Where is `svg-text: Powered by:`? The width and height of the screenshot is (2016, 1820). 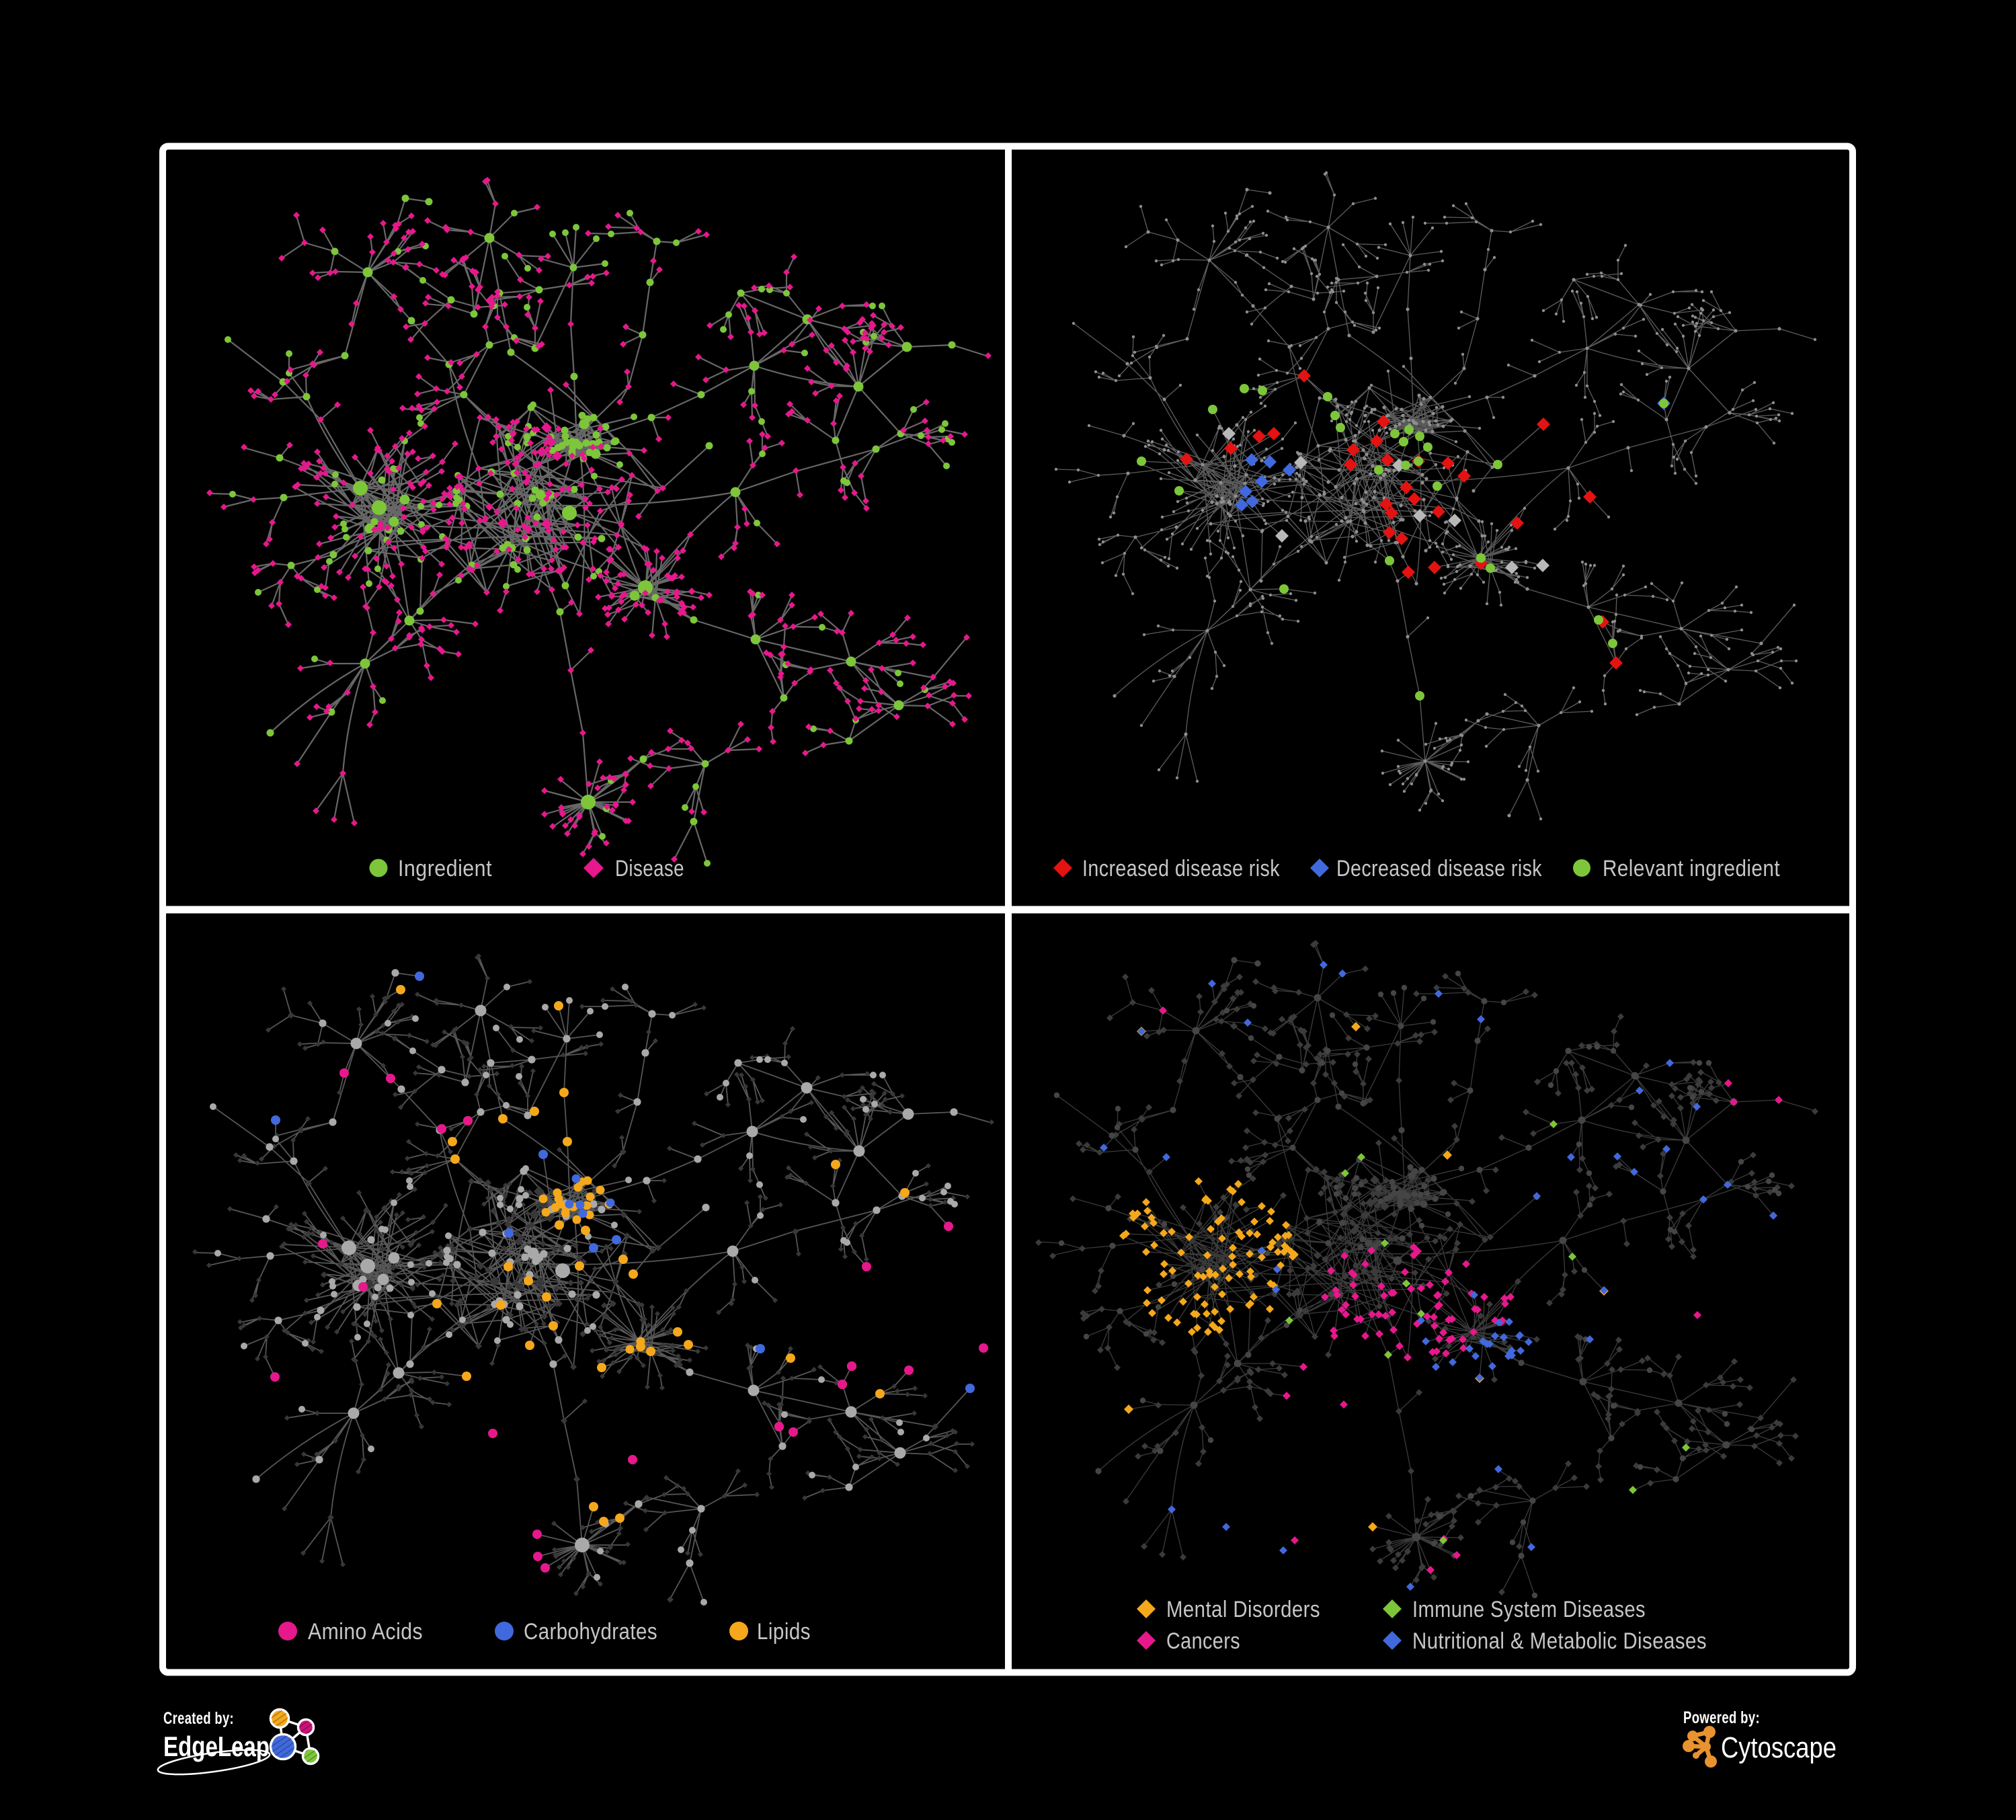 svg-text: Powered by: is located at coordinates (1721, 1717).